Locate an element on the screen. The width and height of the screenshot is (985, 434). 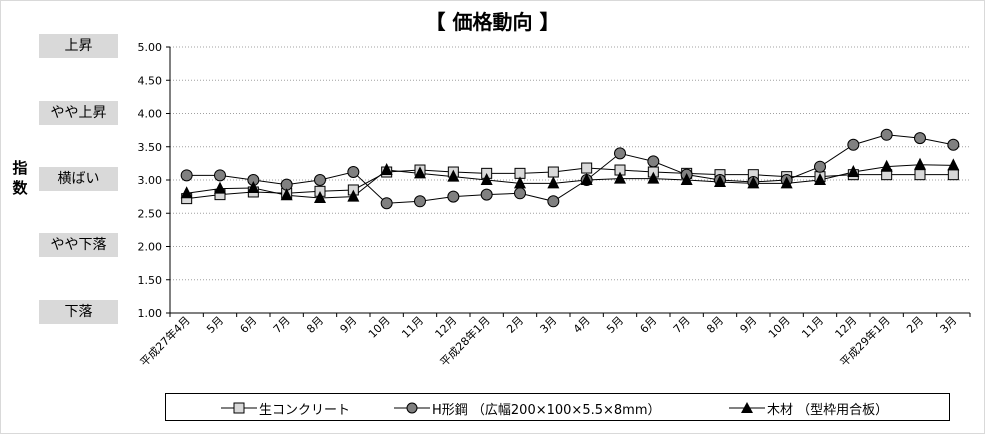
x-tick-label: 4月 is located at coordinates (582, 325).